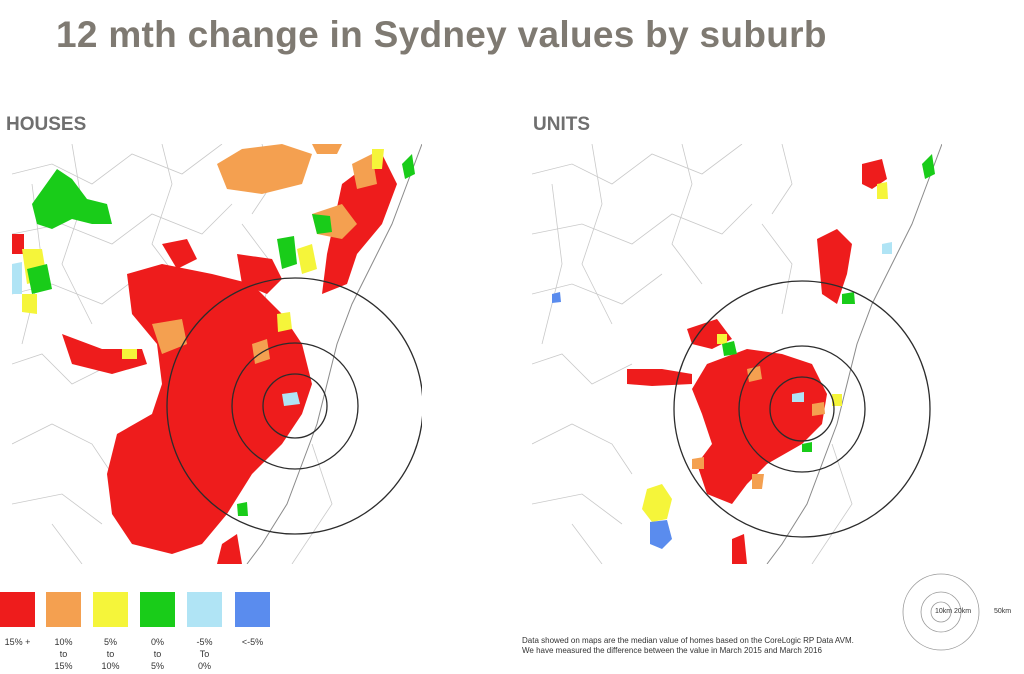 Image resolution: width=1024 pixels, height=674 pixels. What do you see at coordinates (17, 609) in the screenshot?
I see `legend-swatch-15-plus` at bounding box center [17, 609].